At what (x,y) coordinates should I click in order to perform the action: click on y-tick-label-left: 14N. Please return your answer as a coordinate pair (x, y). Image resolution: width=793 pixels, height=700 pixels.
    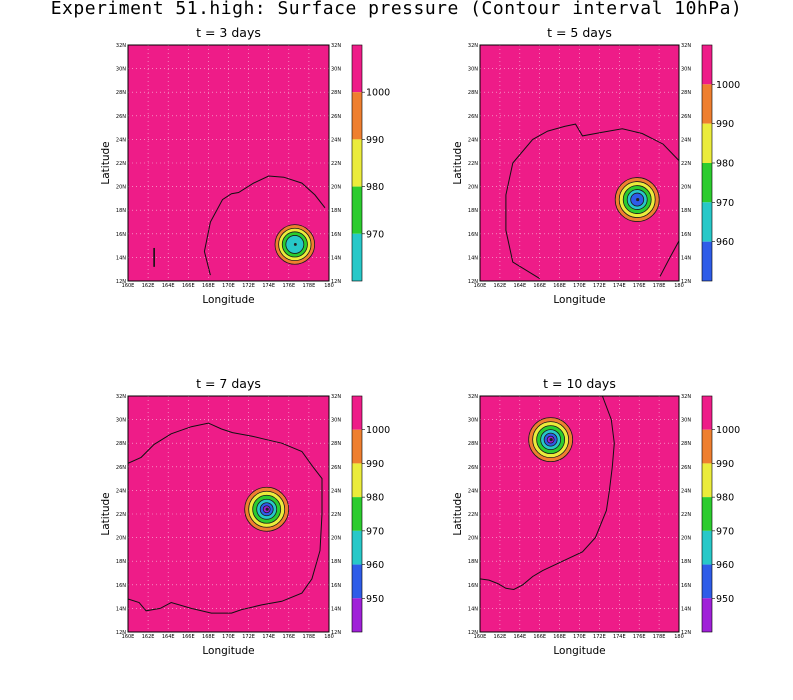
    Looking at the image, I should click on (121, 258).